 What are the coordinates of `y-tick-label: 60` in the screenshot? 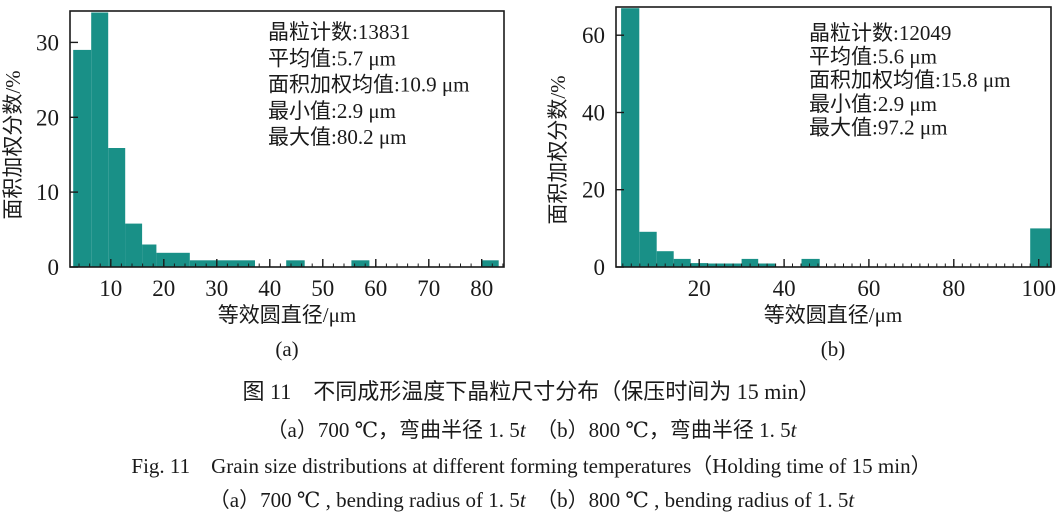 It's located at (593, 35).